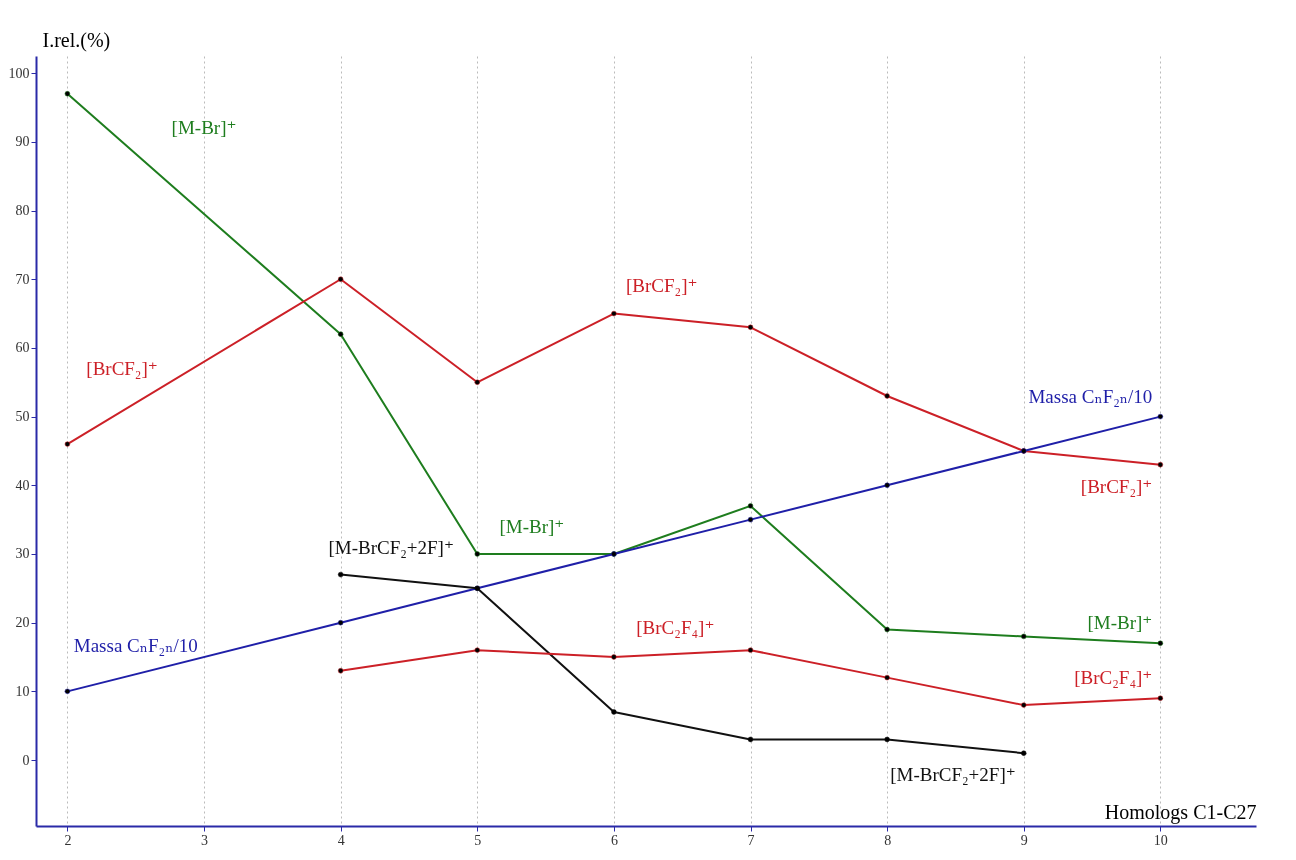 The width and height of the screenshot is (1296, 860). Describe the element at coordinates (888, 840) in the screenshot. I see `x-tick-label: 8` at that location.